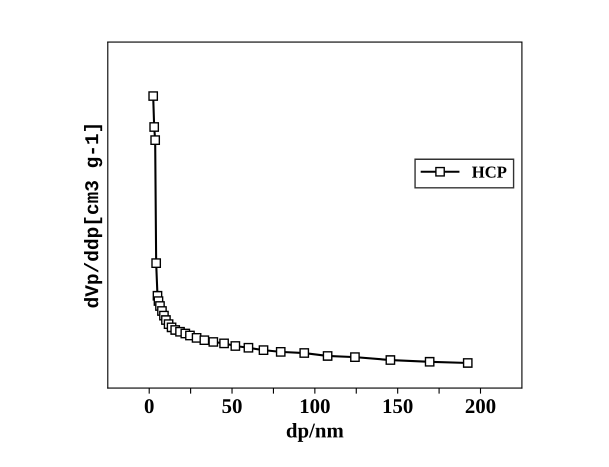  I want to click on x-axis-title: dp/nm, so click(315, 432).